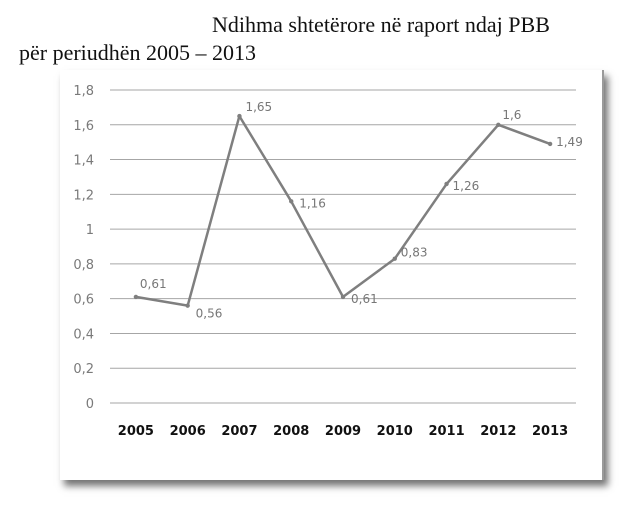  What do you see at coordinates (569, 142) in the screenshot?
I see `data-label: 1,49` at bounding box center [569, 142].